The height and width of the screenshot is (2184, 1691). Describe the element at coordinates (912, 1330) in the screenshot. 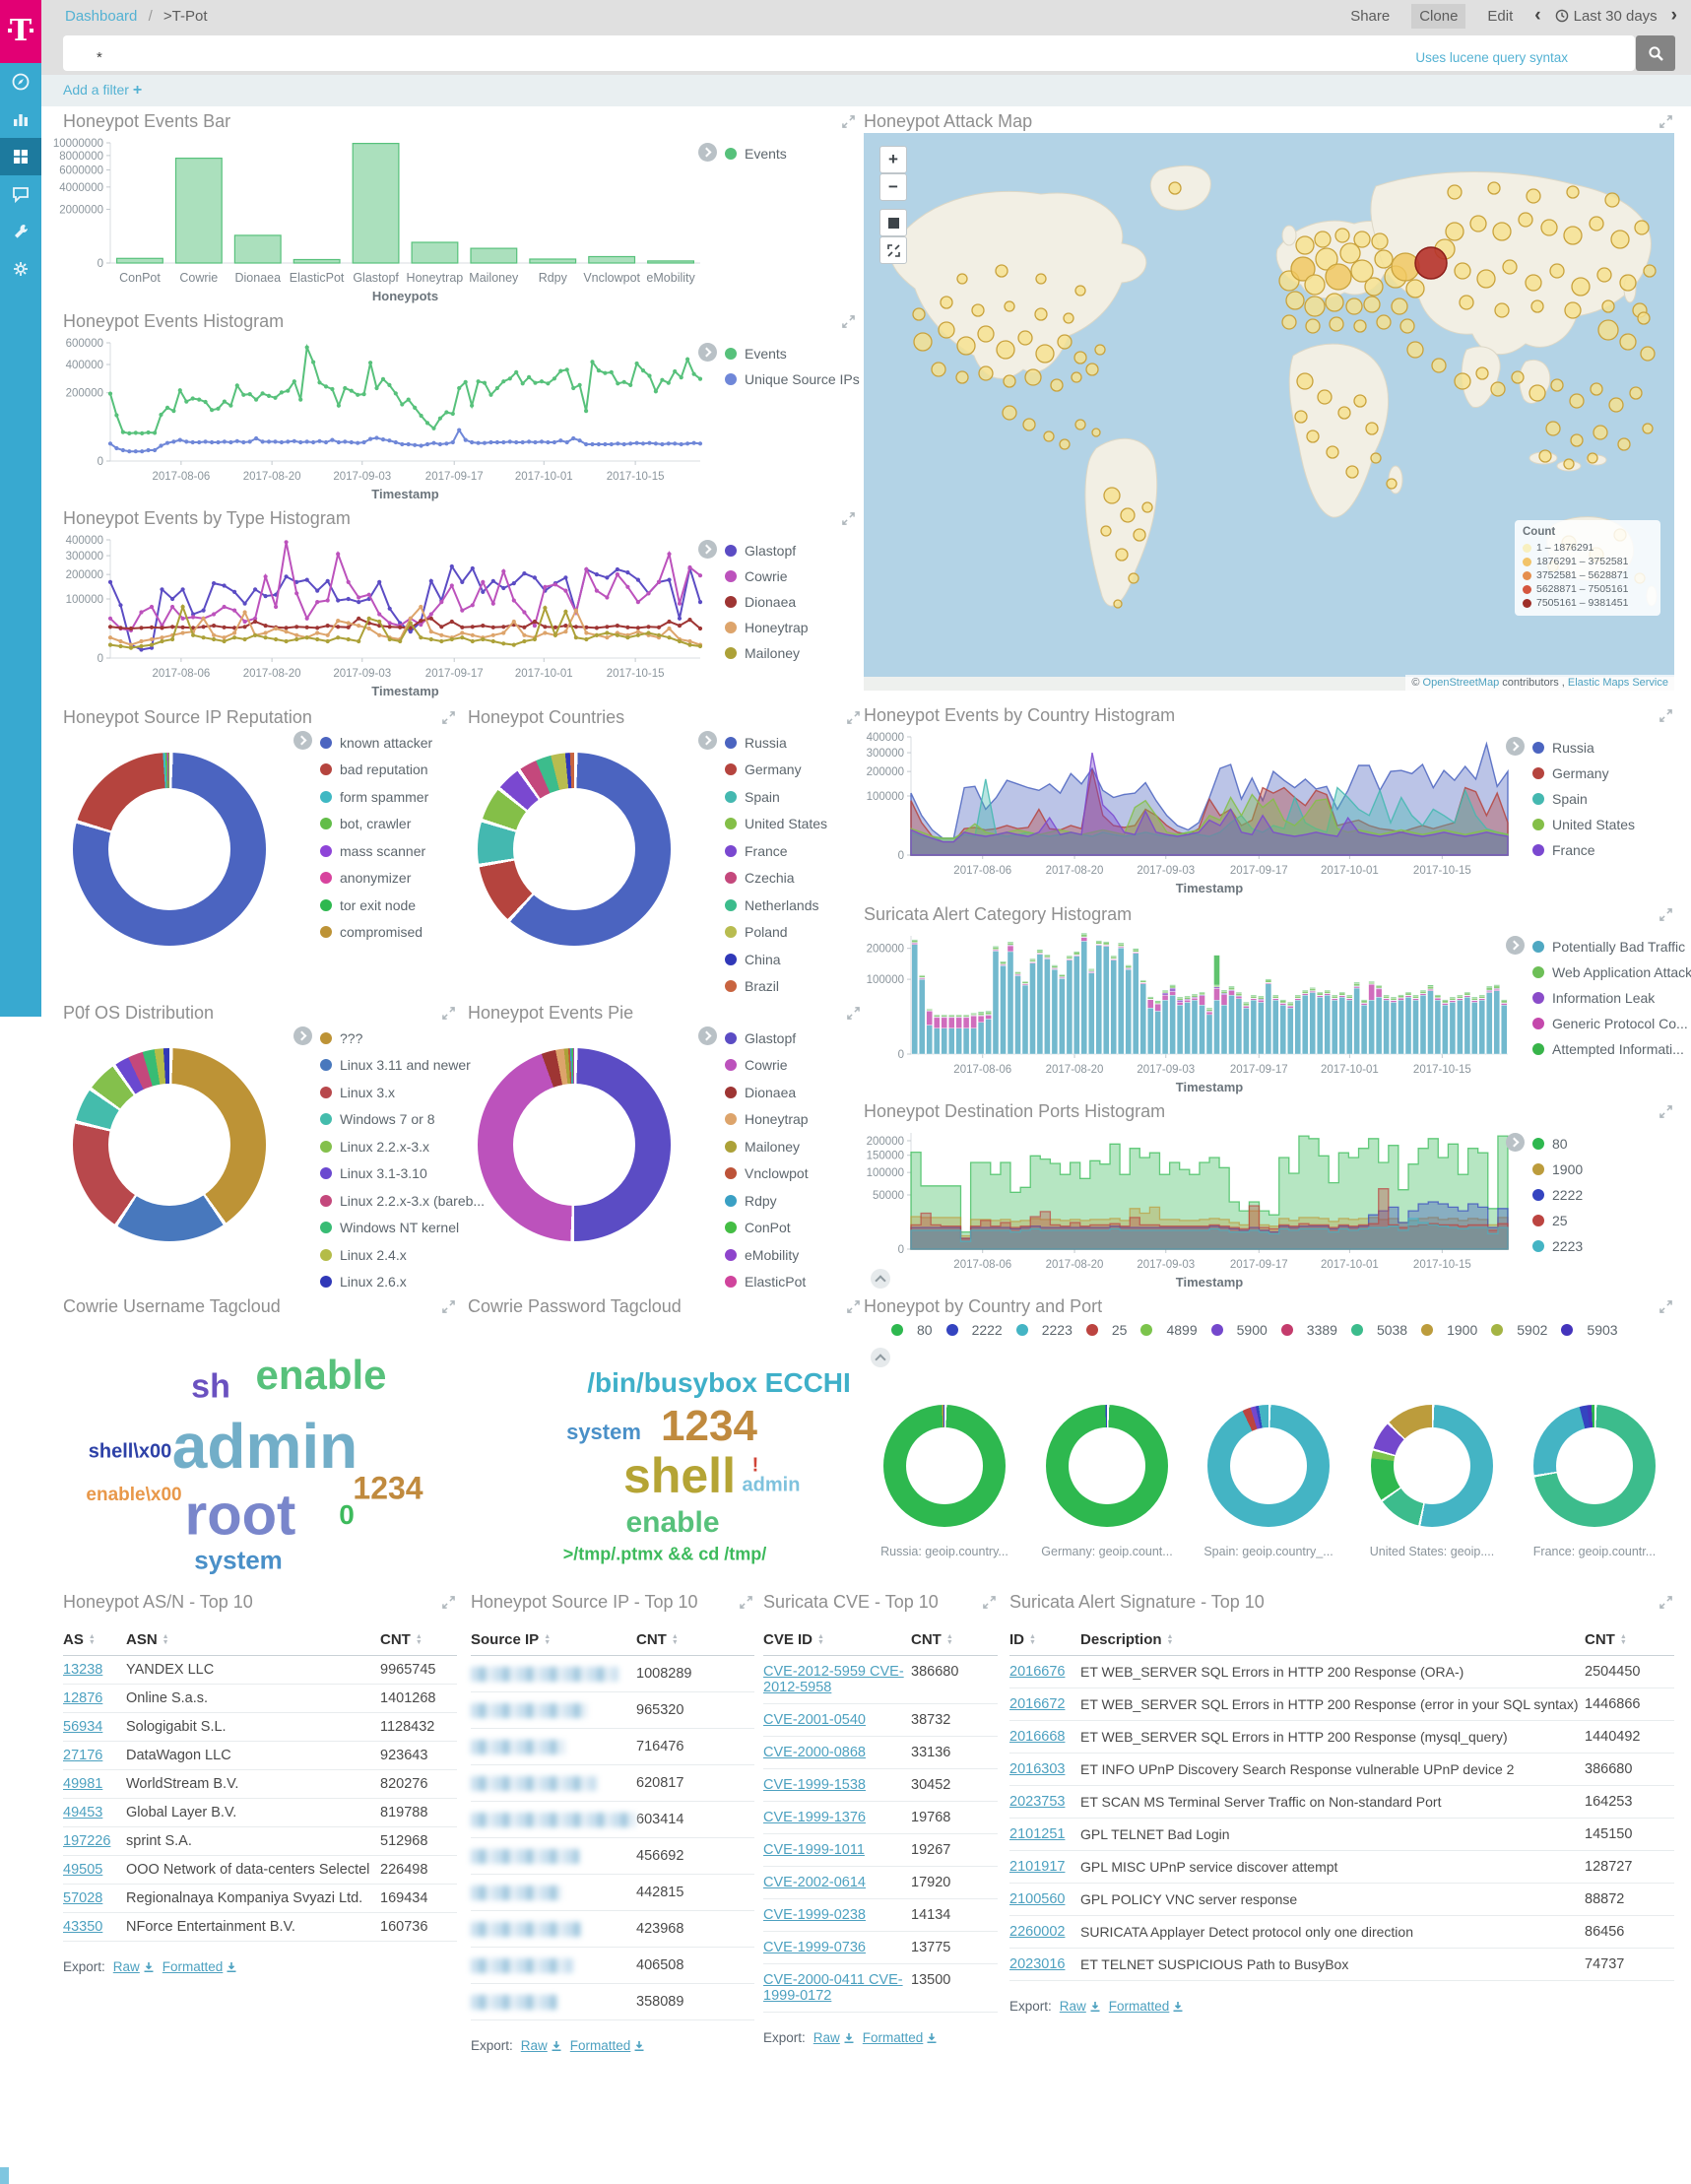

I see `port-legend-item: 80` at that location.